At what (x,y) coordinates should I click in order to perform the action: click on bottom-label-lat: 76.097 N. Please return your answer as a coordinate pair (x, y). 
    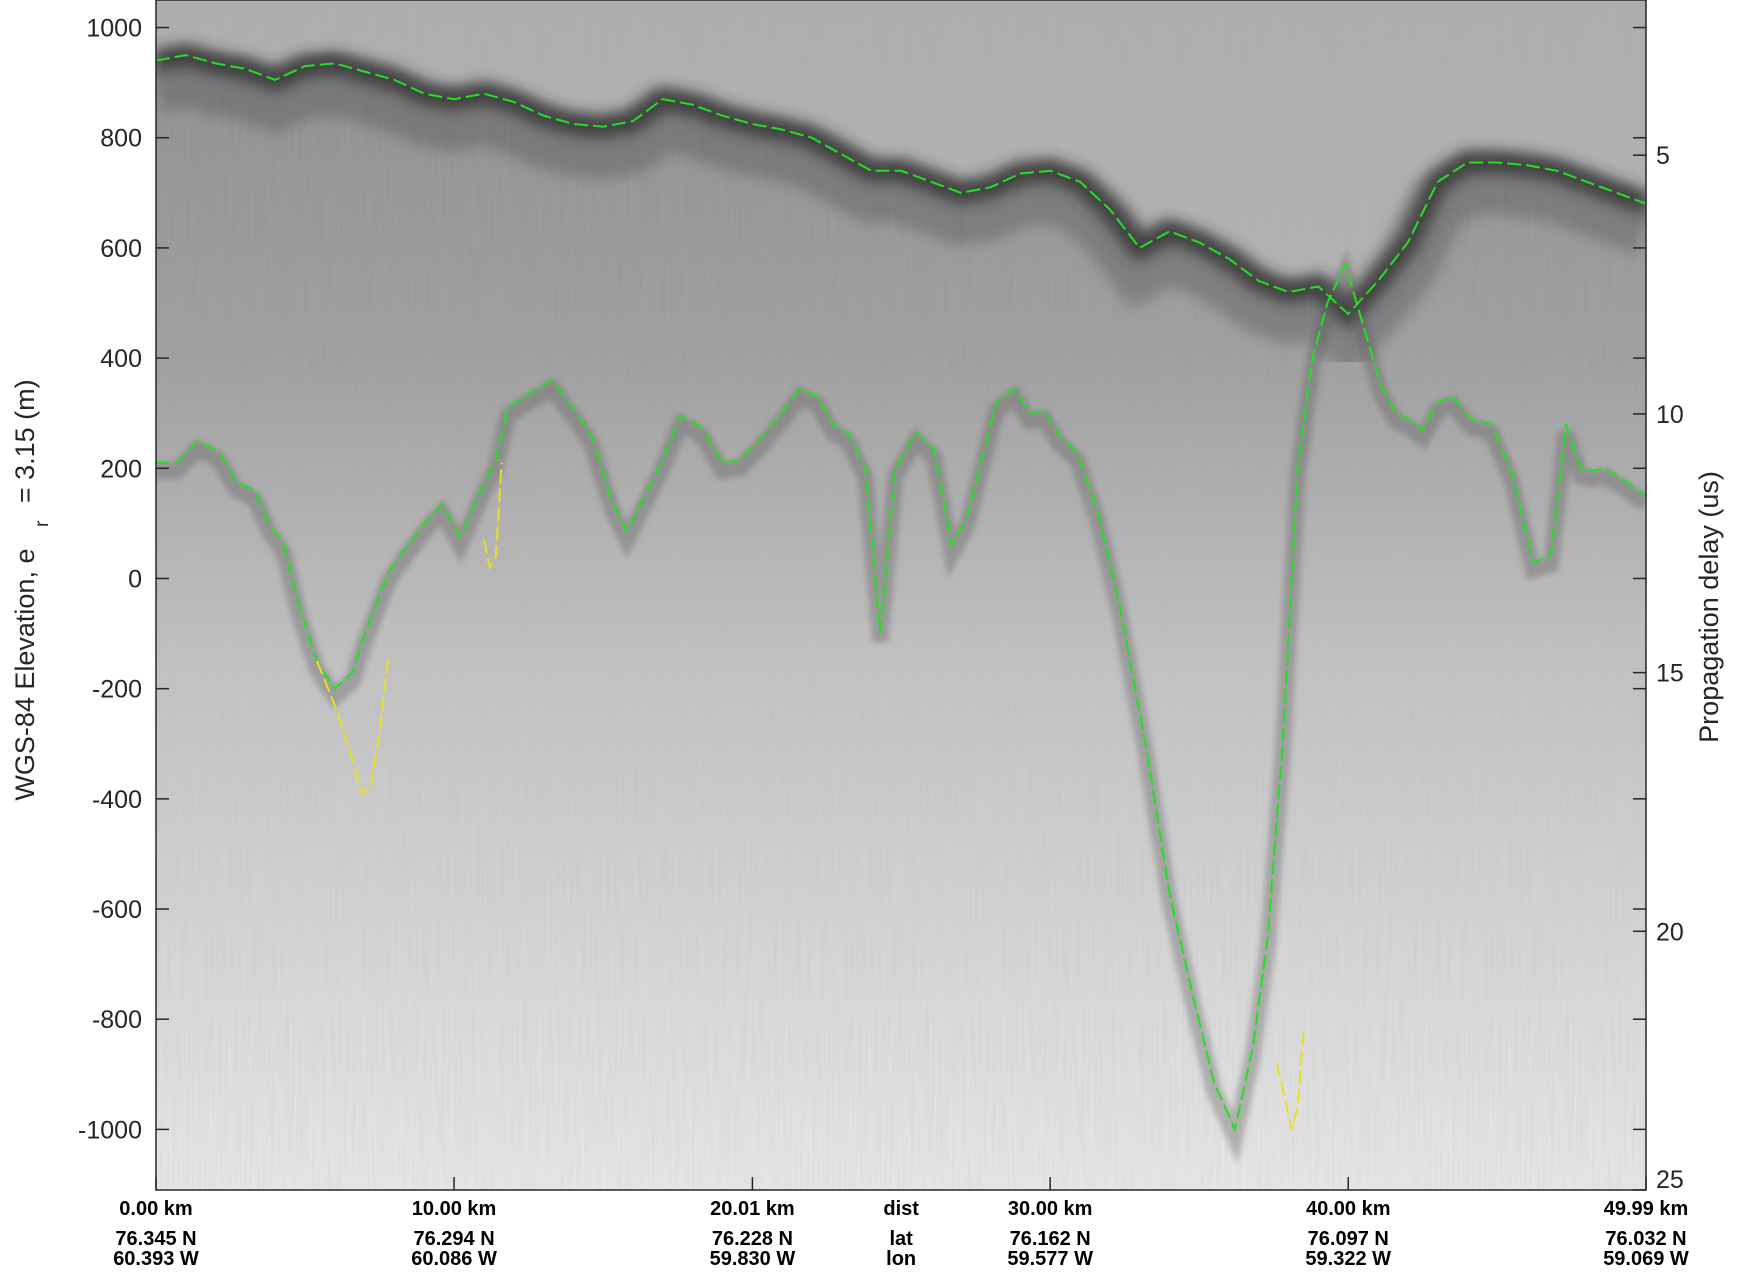
    Looking at the image, I should click on (1348, 1239).